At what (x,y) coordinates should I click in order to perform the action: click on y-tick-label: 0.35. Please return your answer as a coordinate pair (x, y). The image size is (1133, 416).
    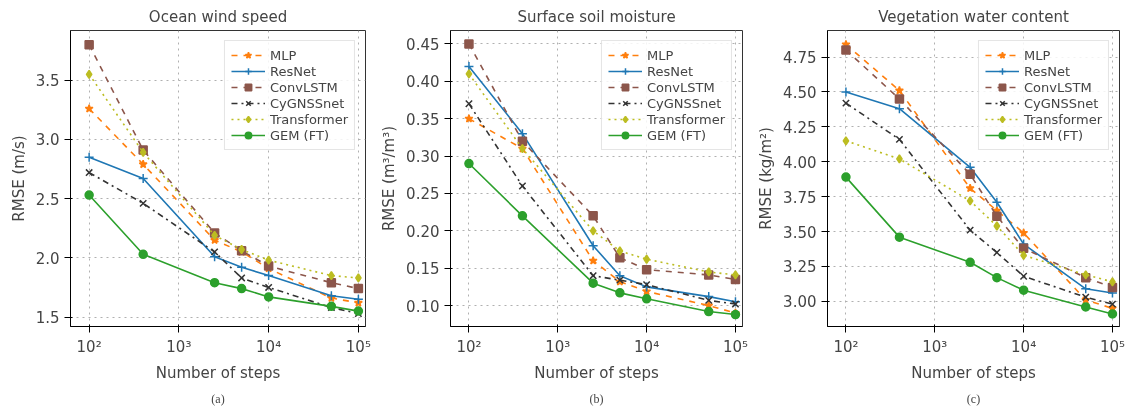
    Looking at the image, I should click on (423, 119).